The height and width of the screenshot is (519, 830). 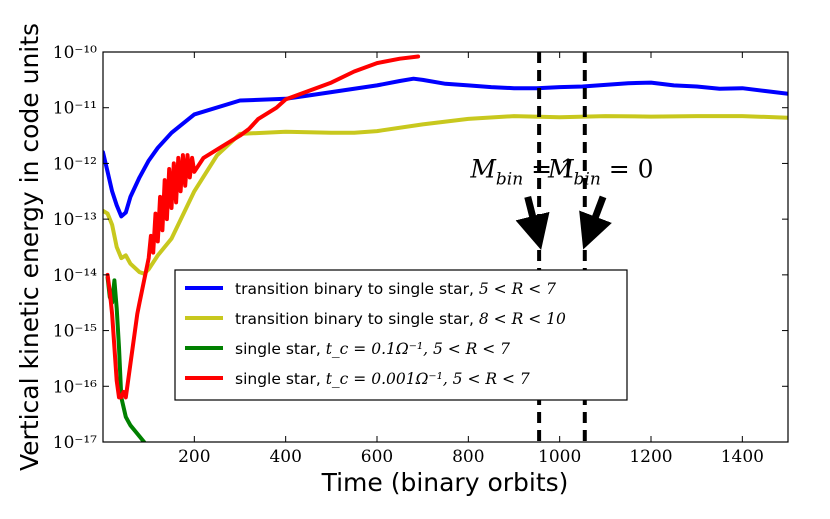 I want to click on annotation-label-1: Mbin = 1, so click(x=522, y=171).